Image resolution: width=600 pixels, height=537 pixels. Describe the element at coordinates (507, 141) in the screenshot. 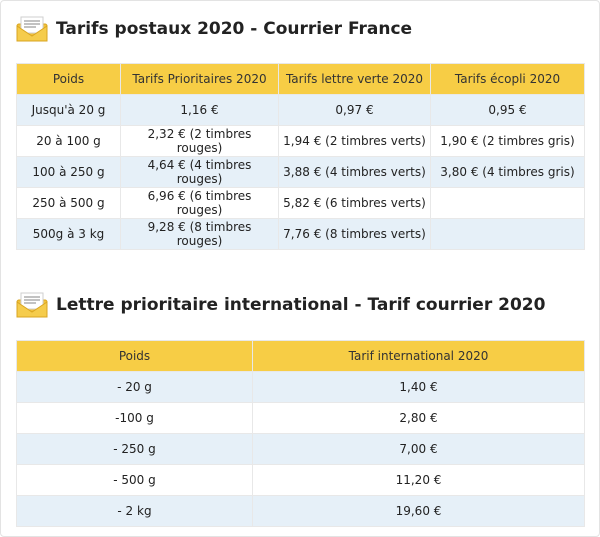

I see `cell-ecopli: 1,90 € (2 timbres gris)` at that location.